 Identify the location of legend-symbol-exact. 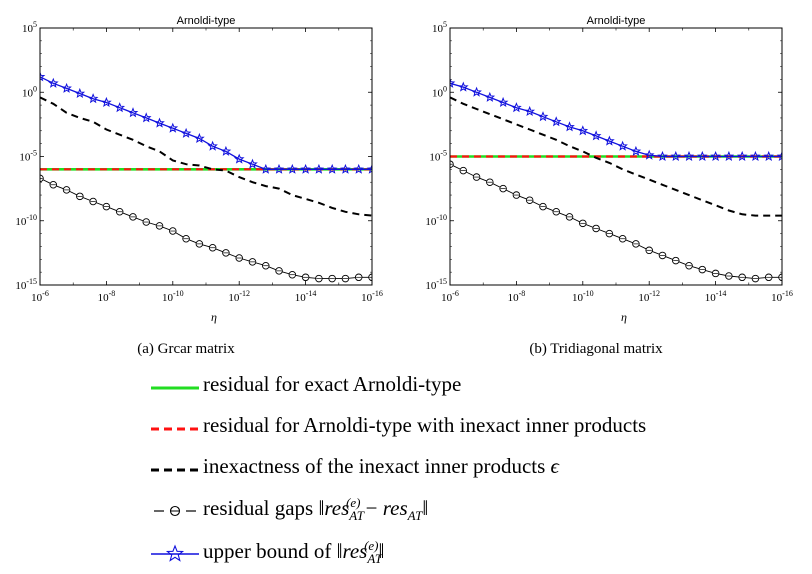
(175, 388).